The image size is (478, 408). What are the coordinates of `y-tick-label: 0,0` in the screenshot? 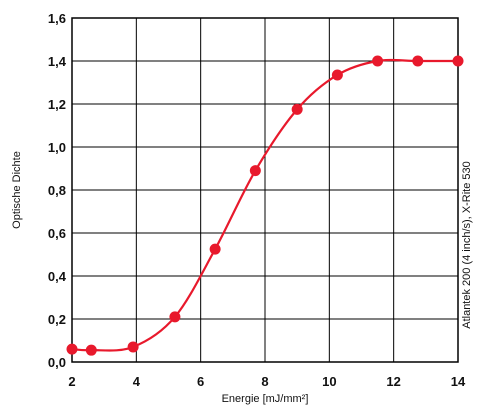 It's located at (57, 362).